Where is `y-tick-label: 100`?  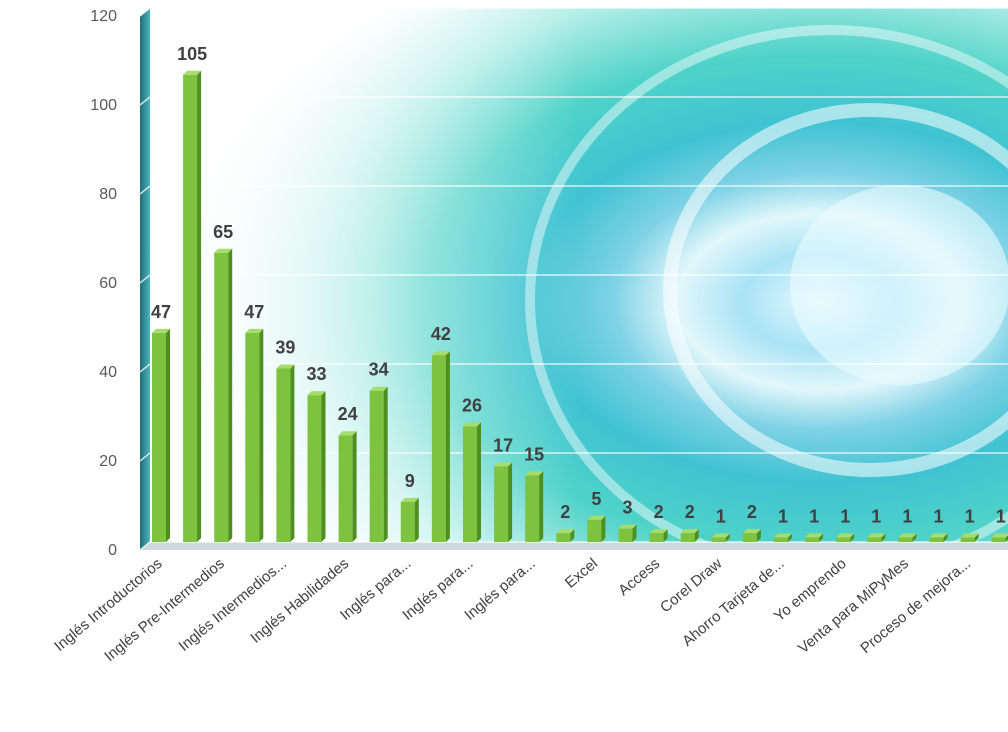 y-tick-label: 100 is located at coordinates (103, 105).